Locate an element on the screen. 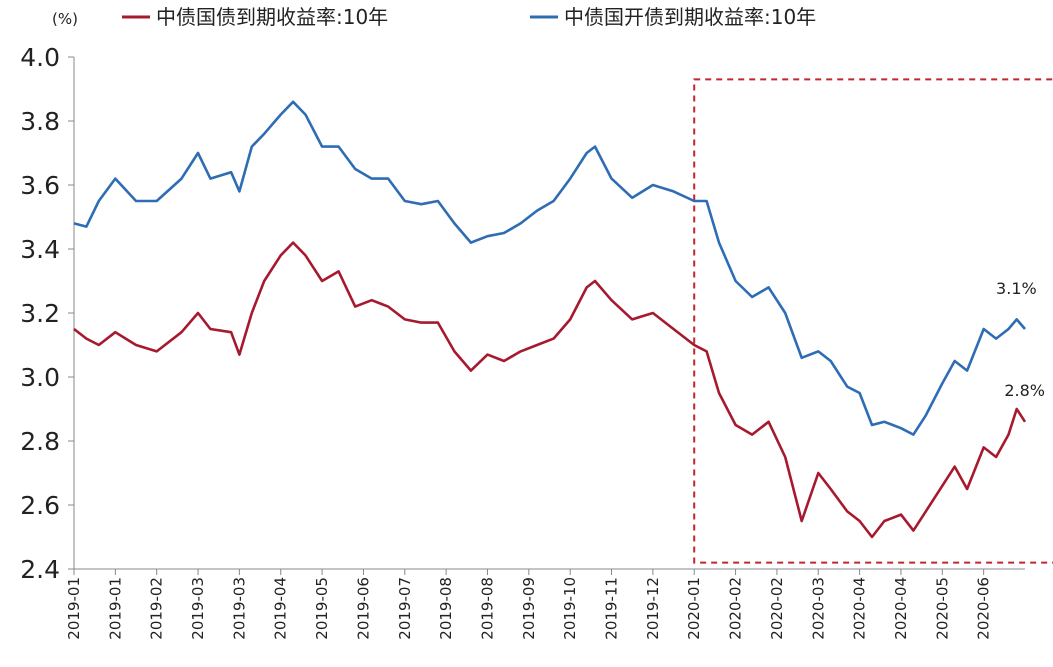 This screenshot has height=667, width=1053. y-tick-label: 3.4 is located at coordinates (40, 249).